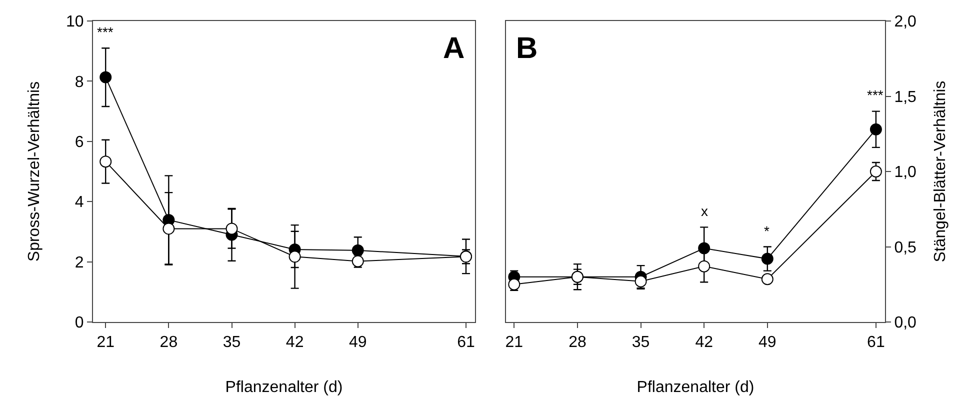  Describe the element at coordinates (941, 171) in the screenshot. I see `y-axis-title: Stängel-Blätter-Verhältnis` at that location.